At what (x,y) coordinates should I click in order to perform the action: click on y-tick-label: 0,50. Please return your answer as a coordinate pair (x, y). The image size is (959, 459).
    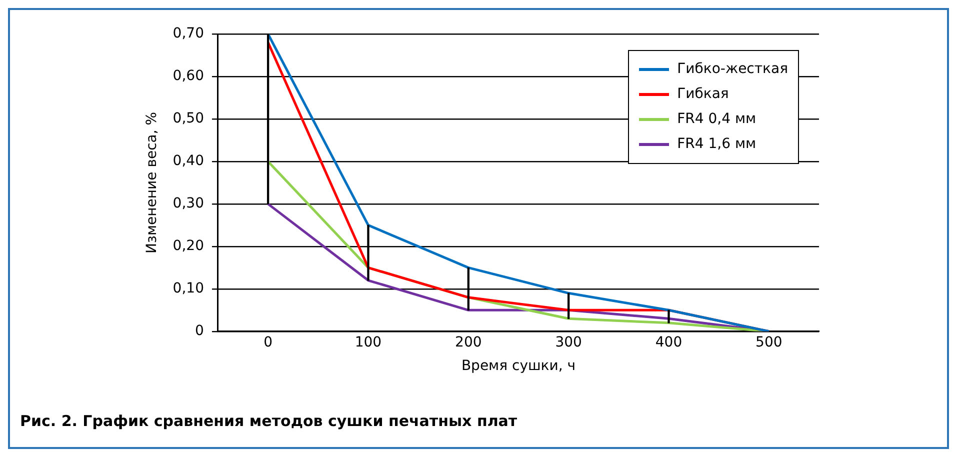
    Looking at the image, I should click on (188, 118).